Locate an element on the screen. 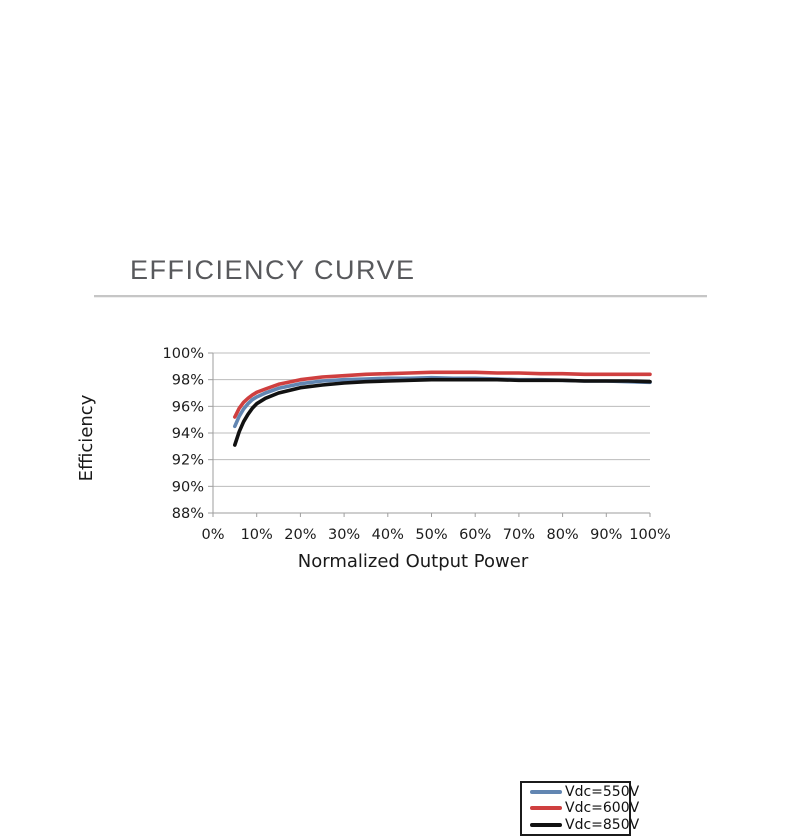 This screenshot has width=800, height=836. legend-label: Vdc=850V is located at coordinates (602, 824).